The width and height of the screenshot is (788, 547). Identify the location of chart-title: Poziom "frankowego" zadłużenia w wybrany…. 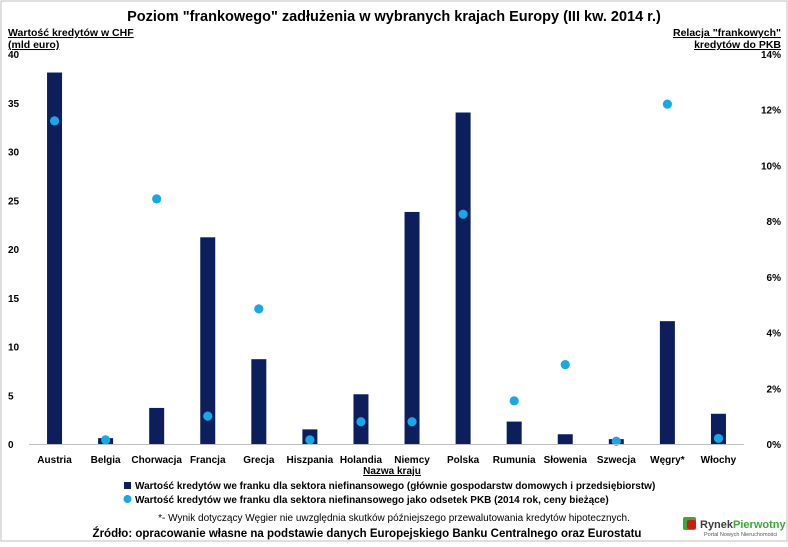
(394, 17).